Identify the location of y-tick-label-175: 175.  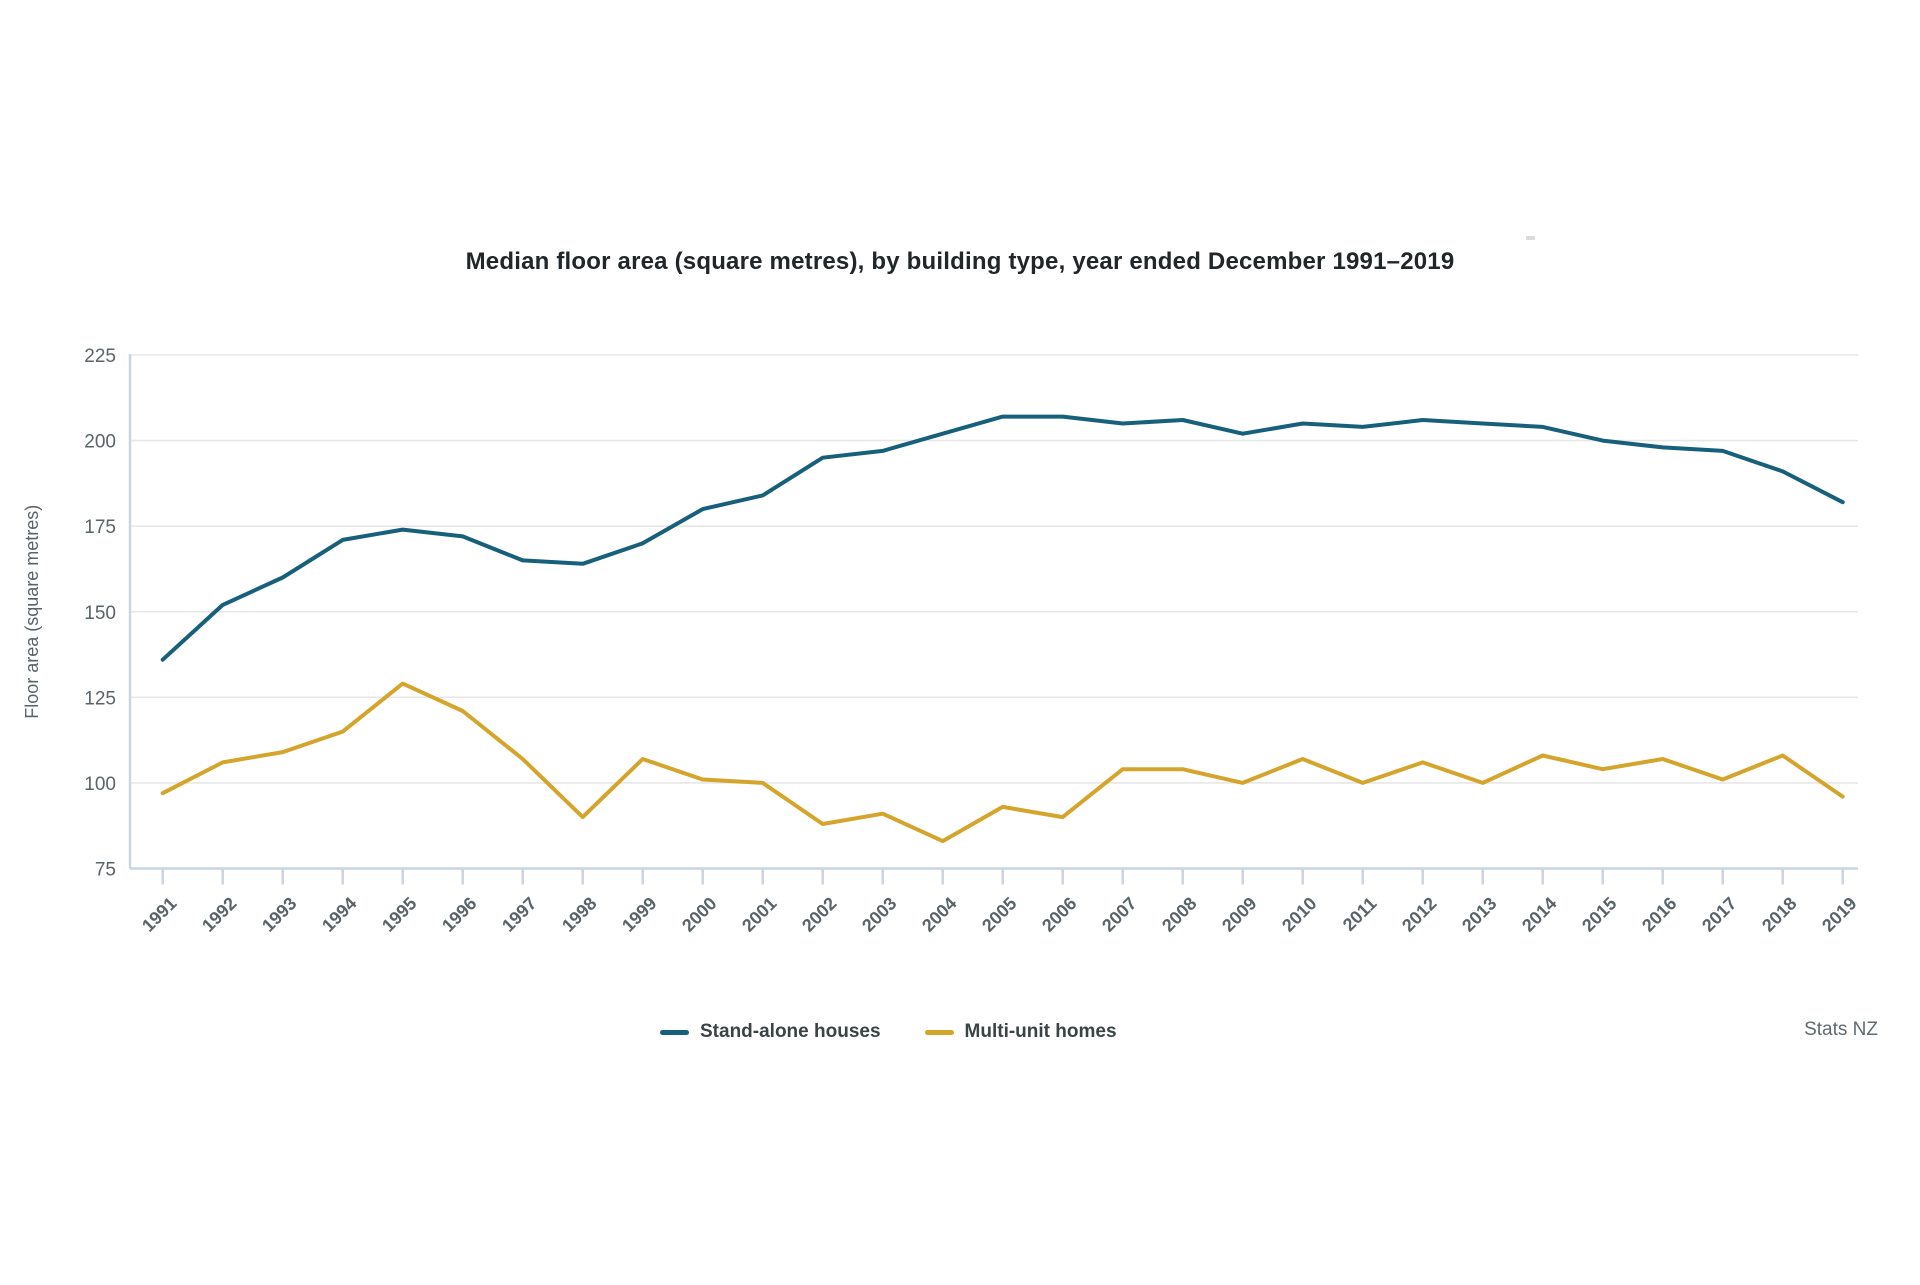
(100, 527).